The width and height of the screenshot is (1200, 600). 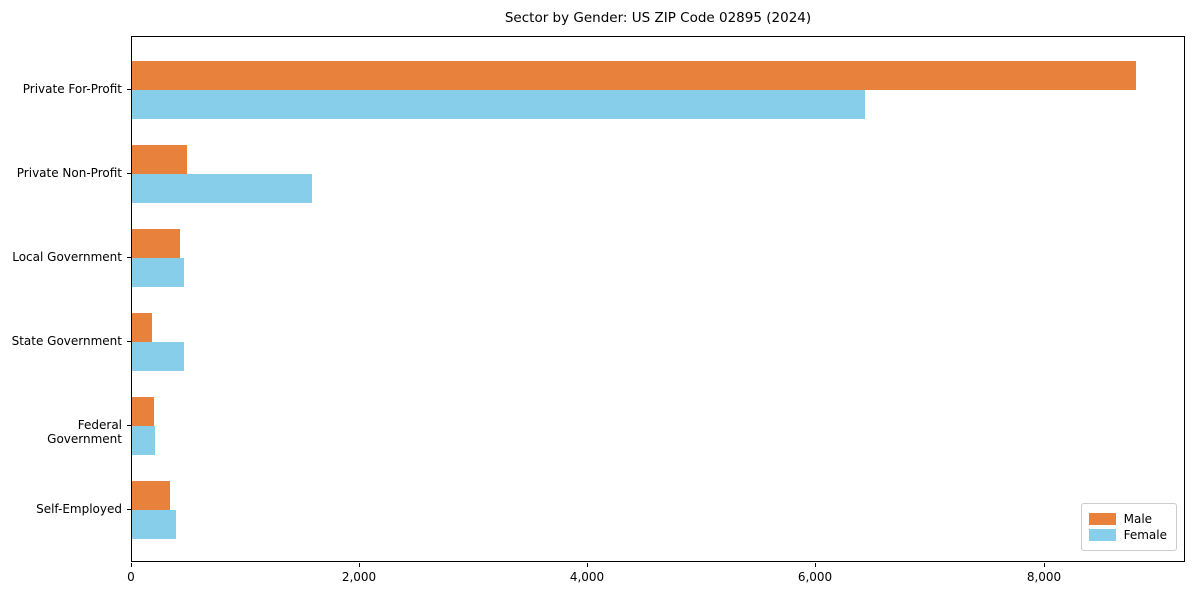 What do you see at coordinates (1102, 519) in the screenshot?
I see `legend-swatch-male` at bounding box center [1102, 519].